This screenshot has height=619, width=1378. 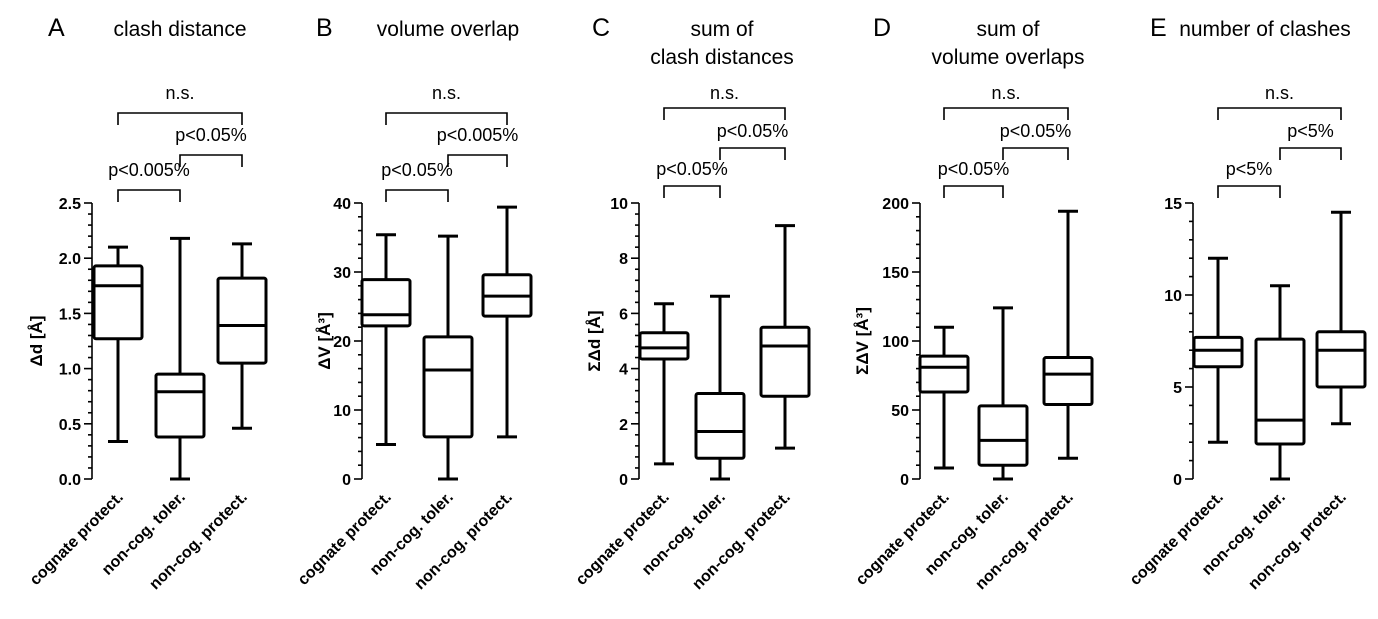 I want to click on panel-letter: D, so click(x=882, y=28).